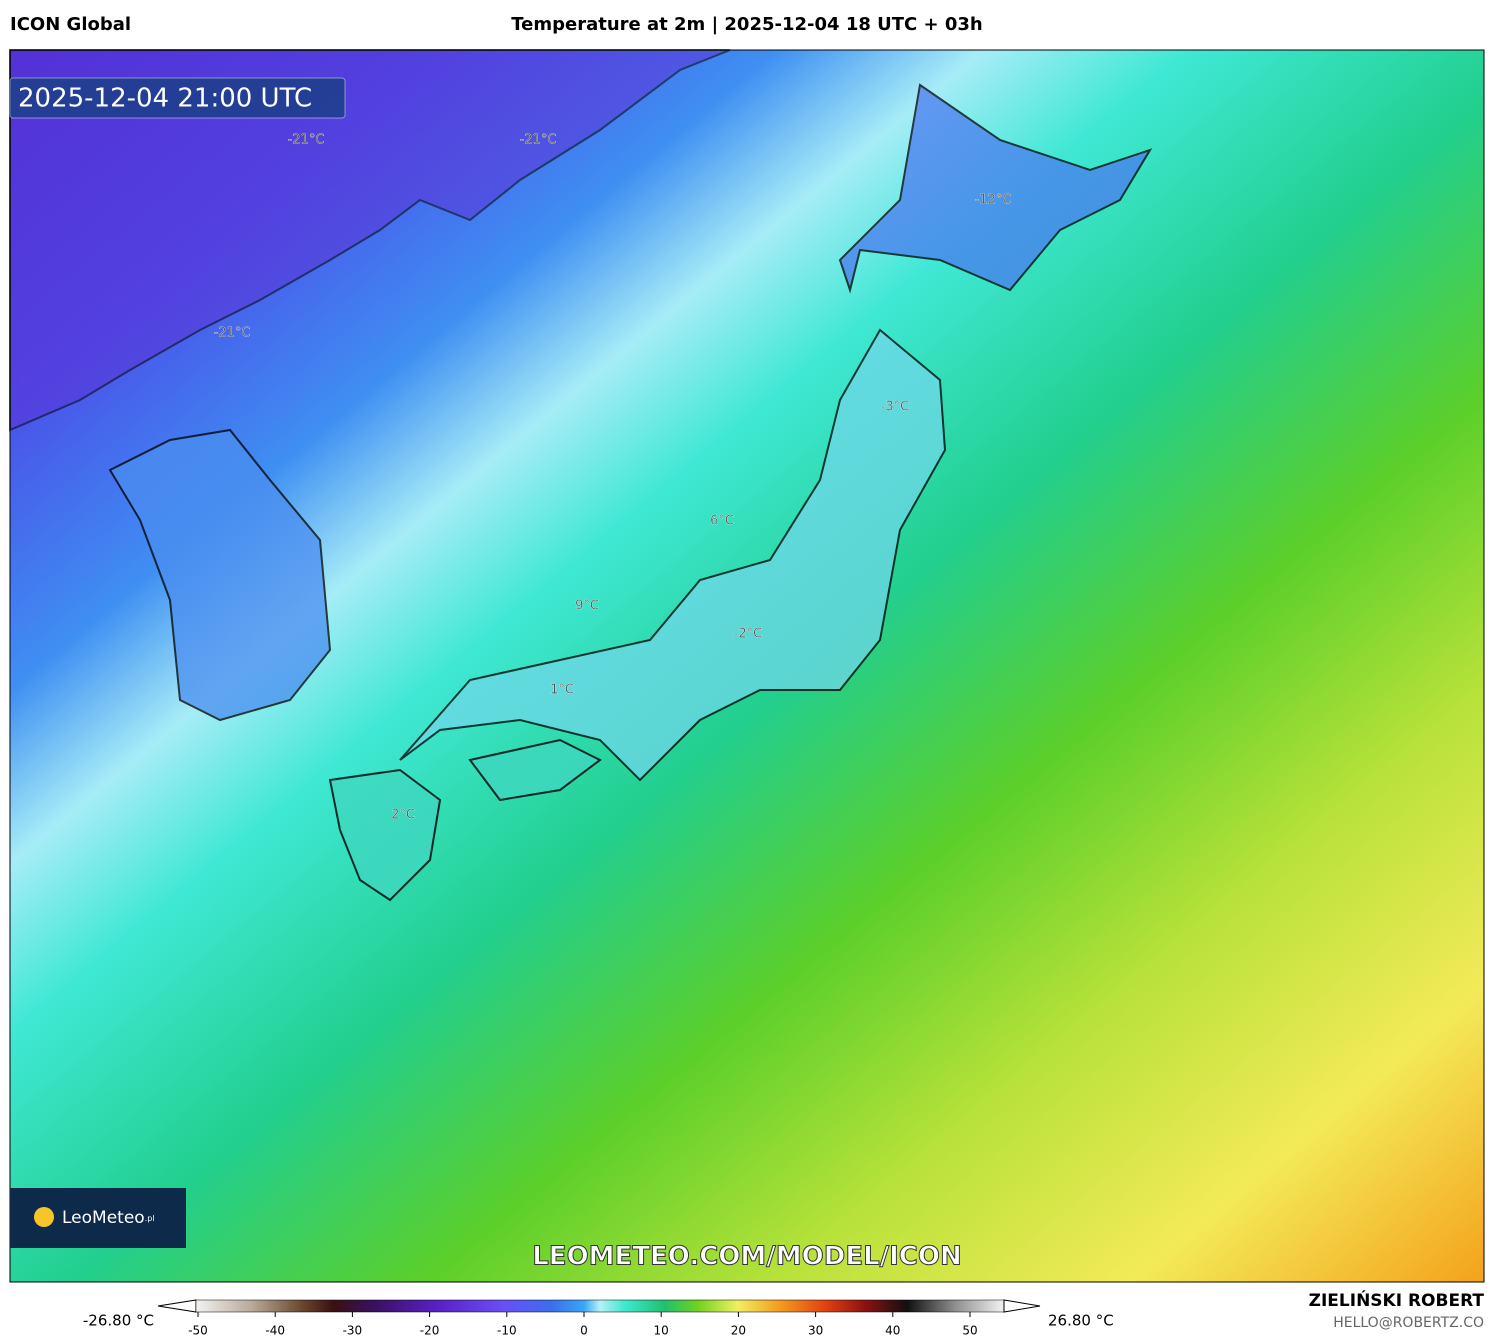 This screenshot has height=1342, width=1494. I want to click on watermark: LEOMETEO.COM/MODEL/ICON, so click(747, 1257).